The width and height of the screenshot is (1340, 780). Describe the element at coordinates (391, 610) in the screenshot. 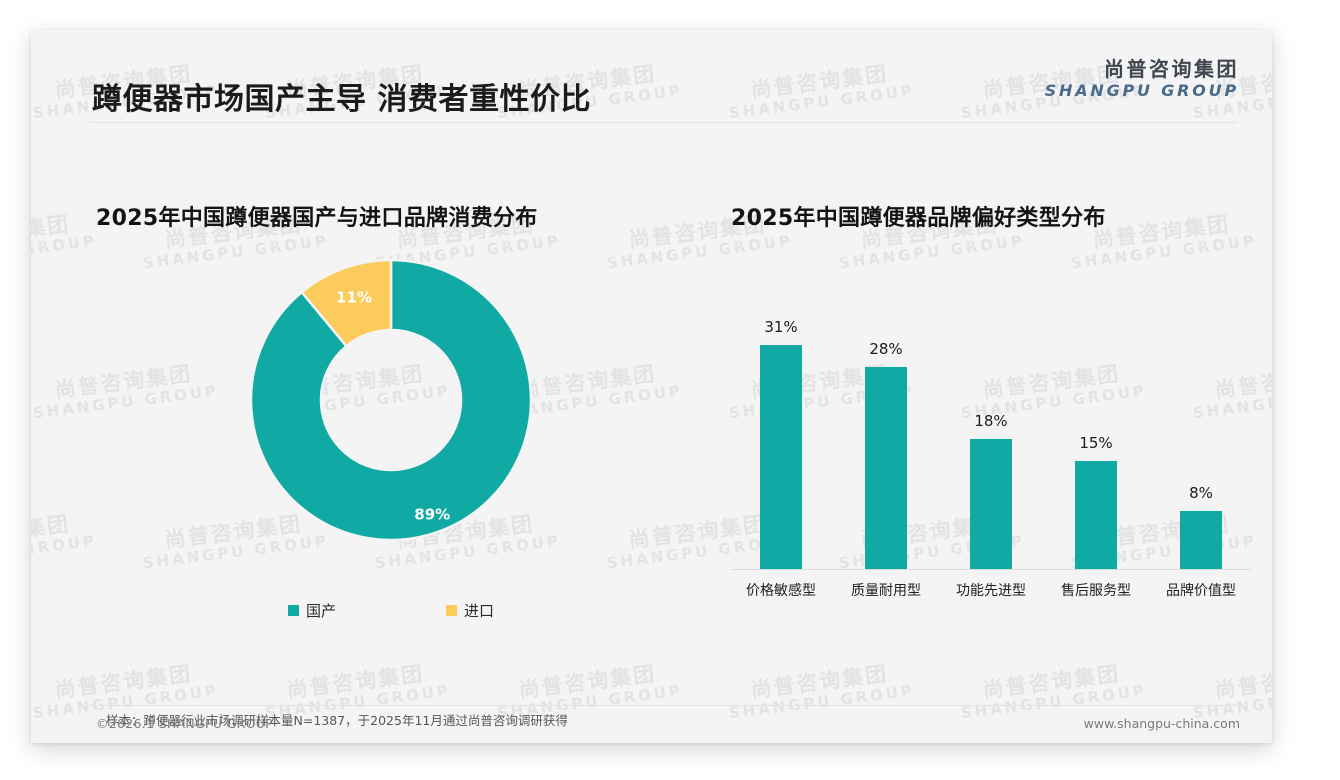

I see `donut-legend: 国产 进口` at that location.